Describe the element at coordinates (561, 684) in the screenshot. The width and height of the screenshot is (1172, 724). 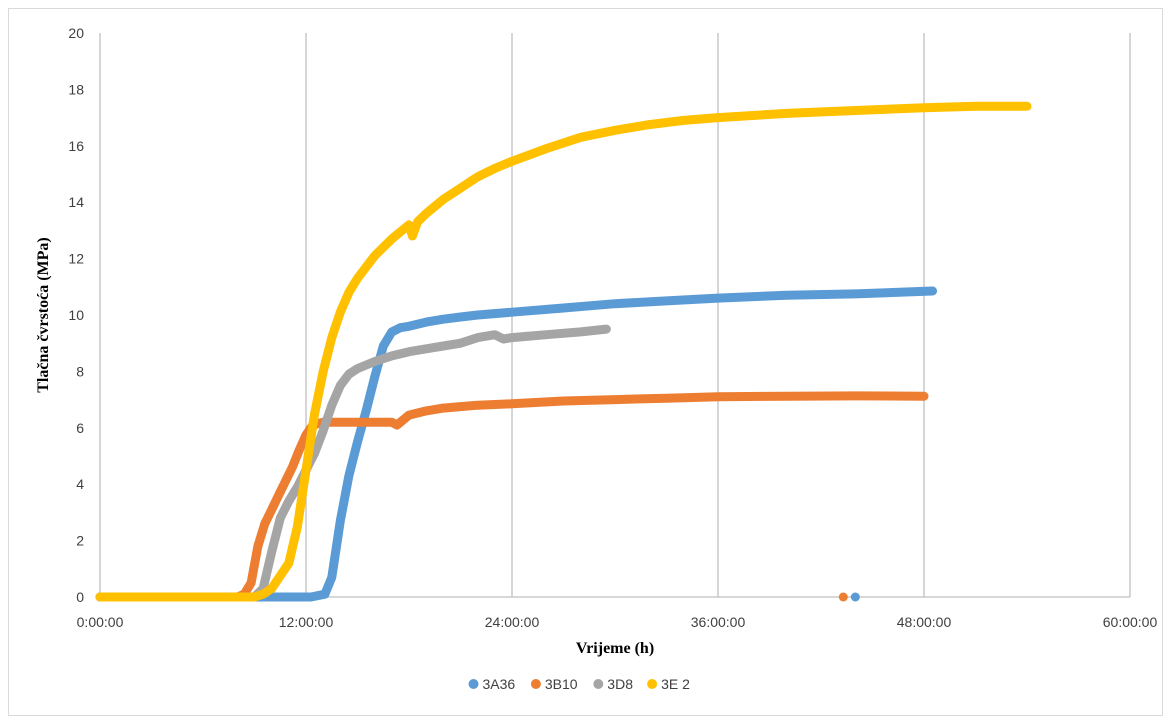
I see `legend-label: 3B10` at that location.